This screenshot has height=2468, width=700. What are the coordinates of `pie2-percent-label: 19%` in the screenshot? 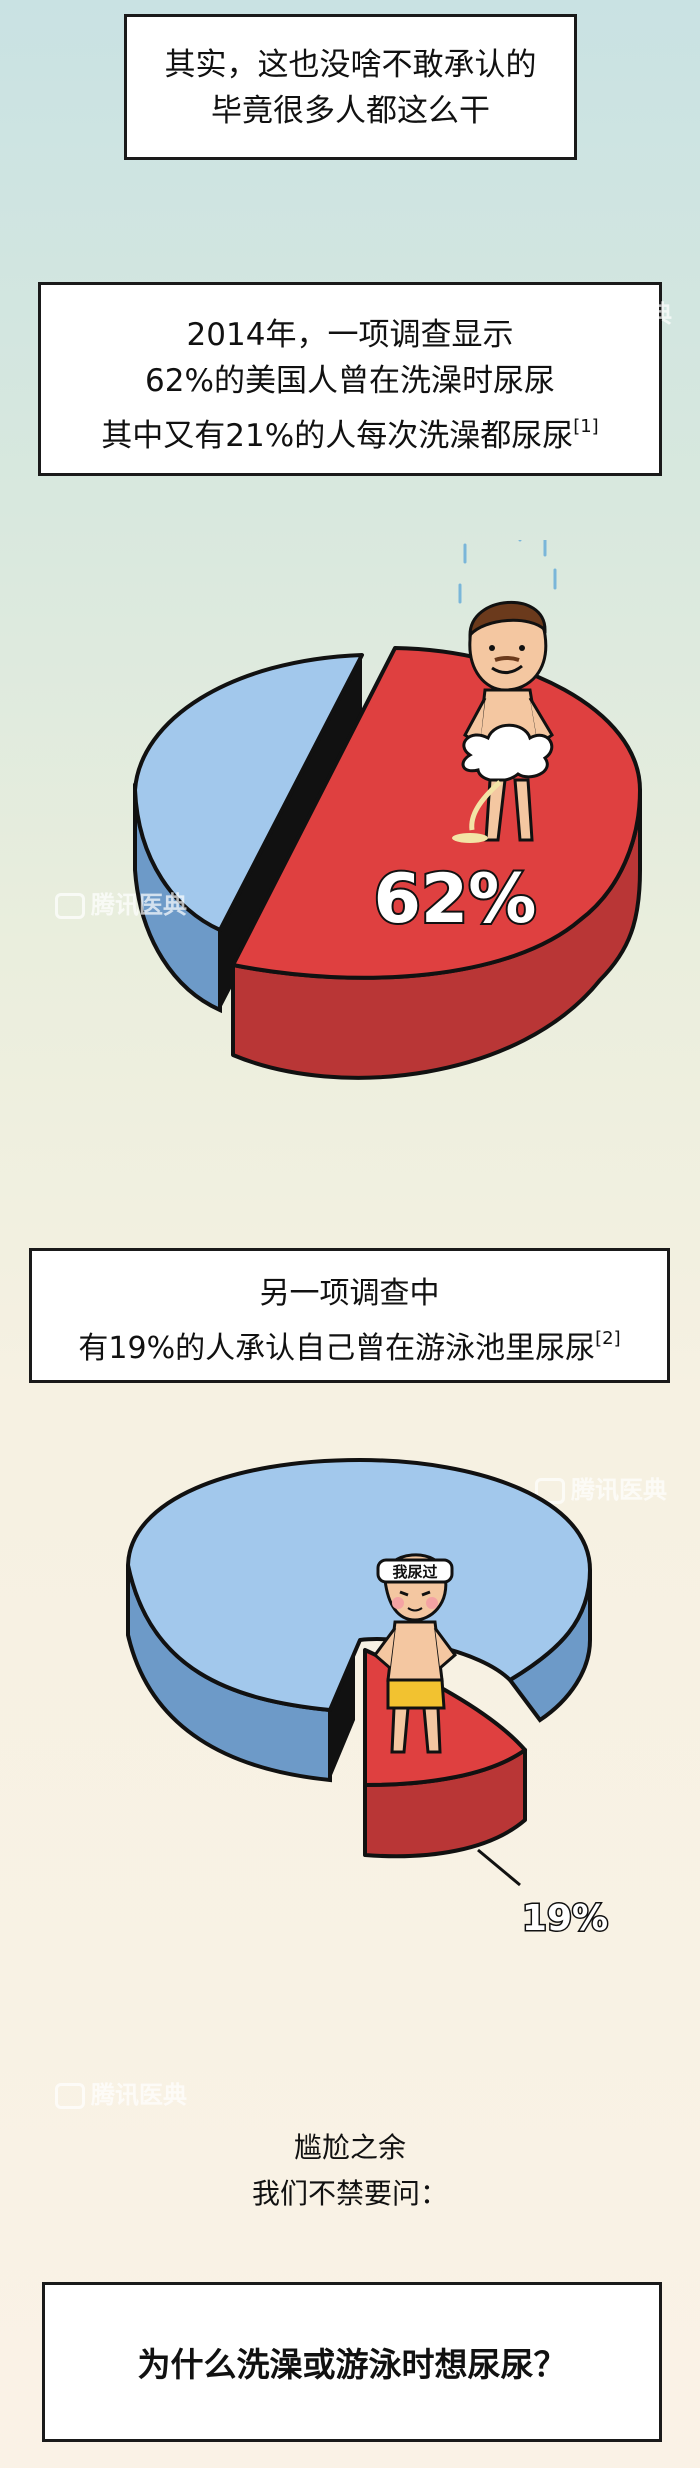 It's located at (565, 1918).